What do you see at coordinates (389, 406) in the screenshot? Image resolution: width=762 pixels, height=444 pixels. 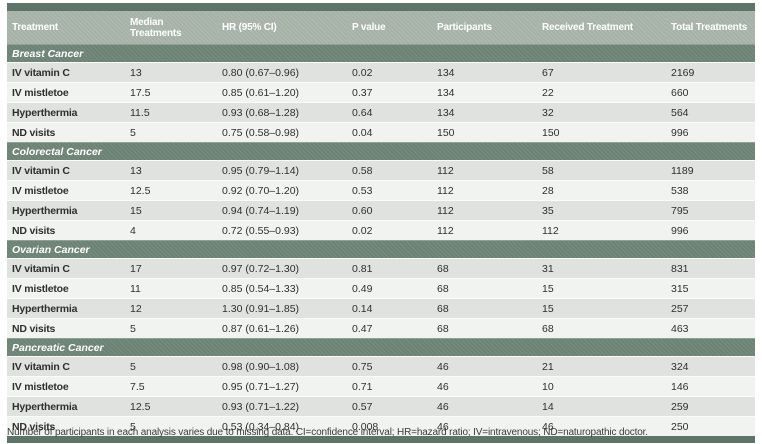 I see `cell-p-value: 0.57` at bounding box center [389, 406].